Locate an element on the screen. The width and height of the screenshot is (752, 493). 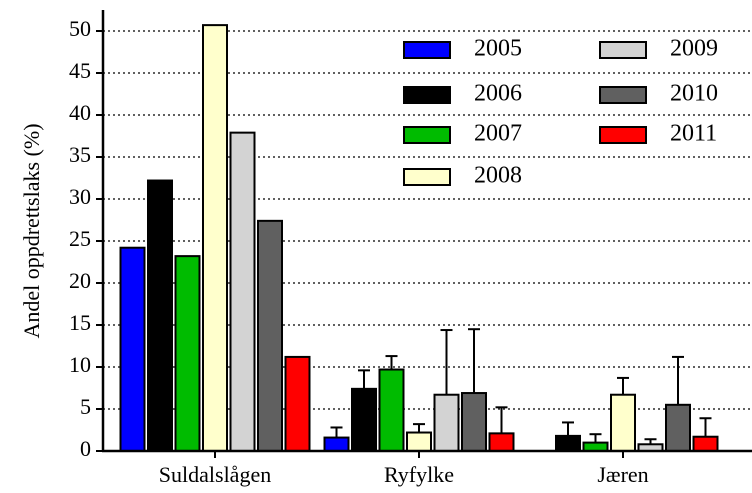
x-tick-label: Ryfylke is located at coordinates (419, 474).